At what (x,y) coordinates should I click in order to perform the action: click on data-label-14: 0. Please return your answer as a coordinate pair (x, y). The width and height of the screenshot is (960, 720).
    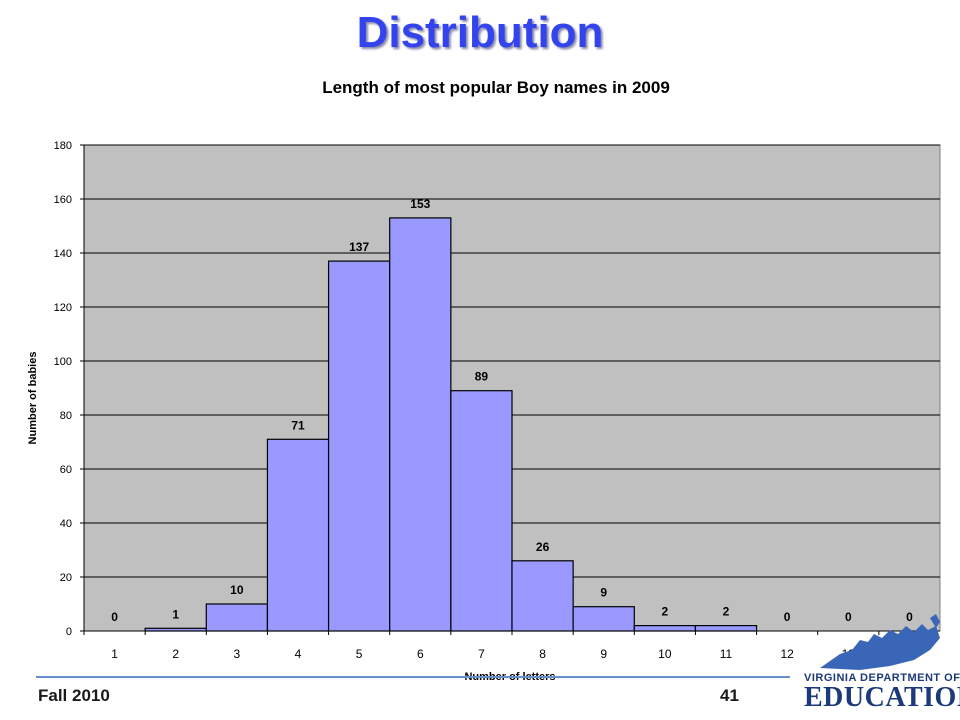
    Looking at the image, I should click on (909, 617).